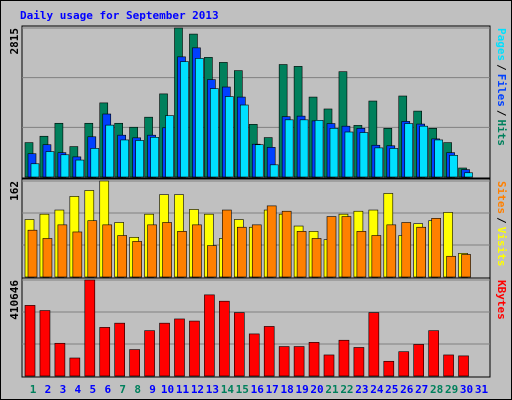 This screenshot has width=512, height=400. I want to click on legend-entry: Files, so click(501, 90).